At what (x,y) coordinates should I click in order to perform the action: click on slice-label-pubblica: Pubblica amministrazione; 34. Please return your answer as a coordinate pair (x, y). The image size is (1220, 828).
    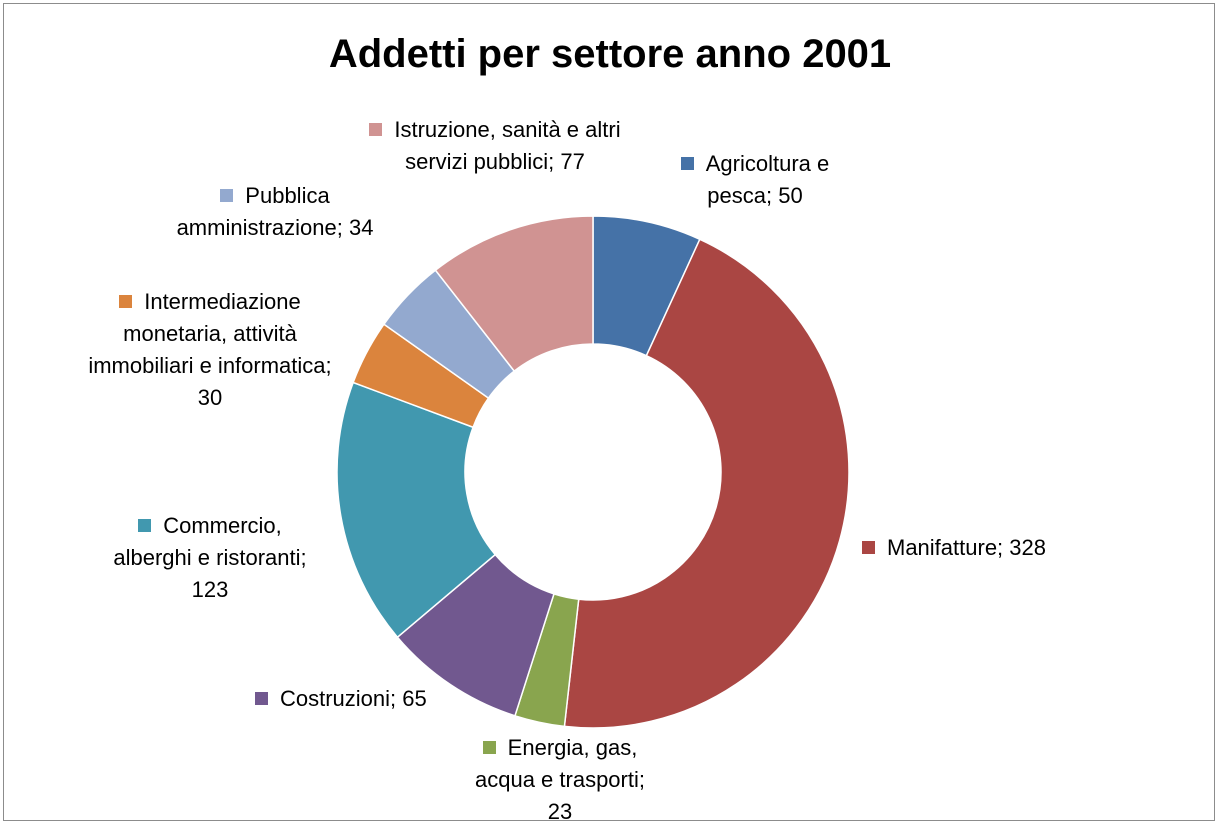
    Looking at the image, I should click on (275, 211).